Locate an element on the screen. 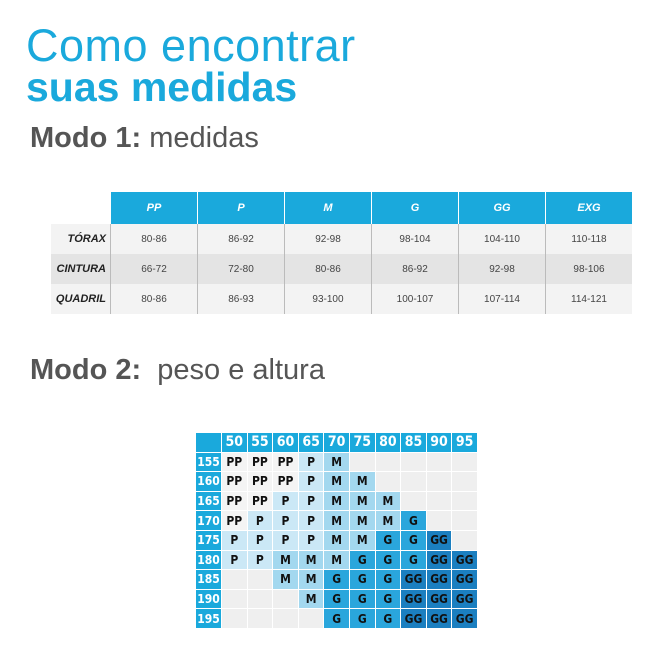  height-header: 155 is located at coordinates (208, 462).